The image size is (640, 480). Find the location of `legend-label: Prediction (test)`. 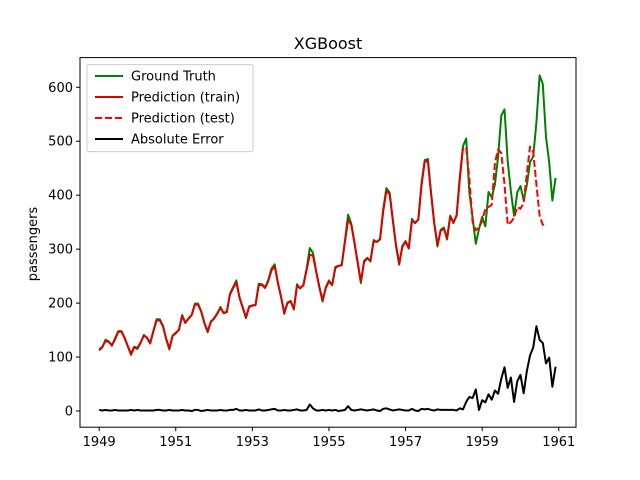

legend-label: Prediction (test) is located at coordinates (183, 119).